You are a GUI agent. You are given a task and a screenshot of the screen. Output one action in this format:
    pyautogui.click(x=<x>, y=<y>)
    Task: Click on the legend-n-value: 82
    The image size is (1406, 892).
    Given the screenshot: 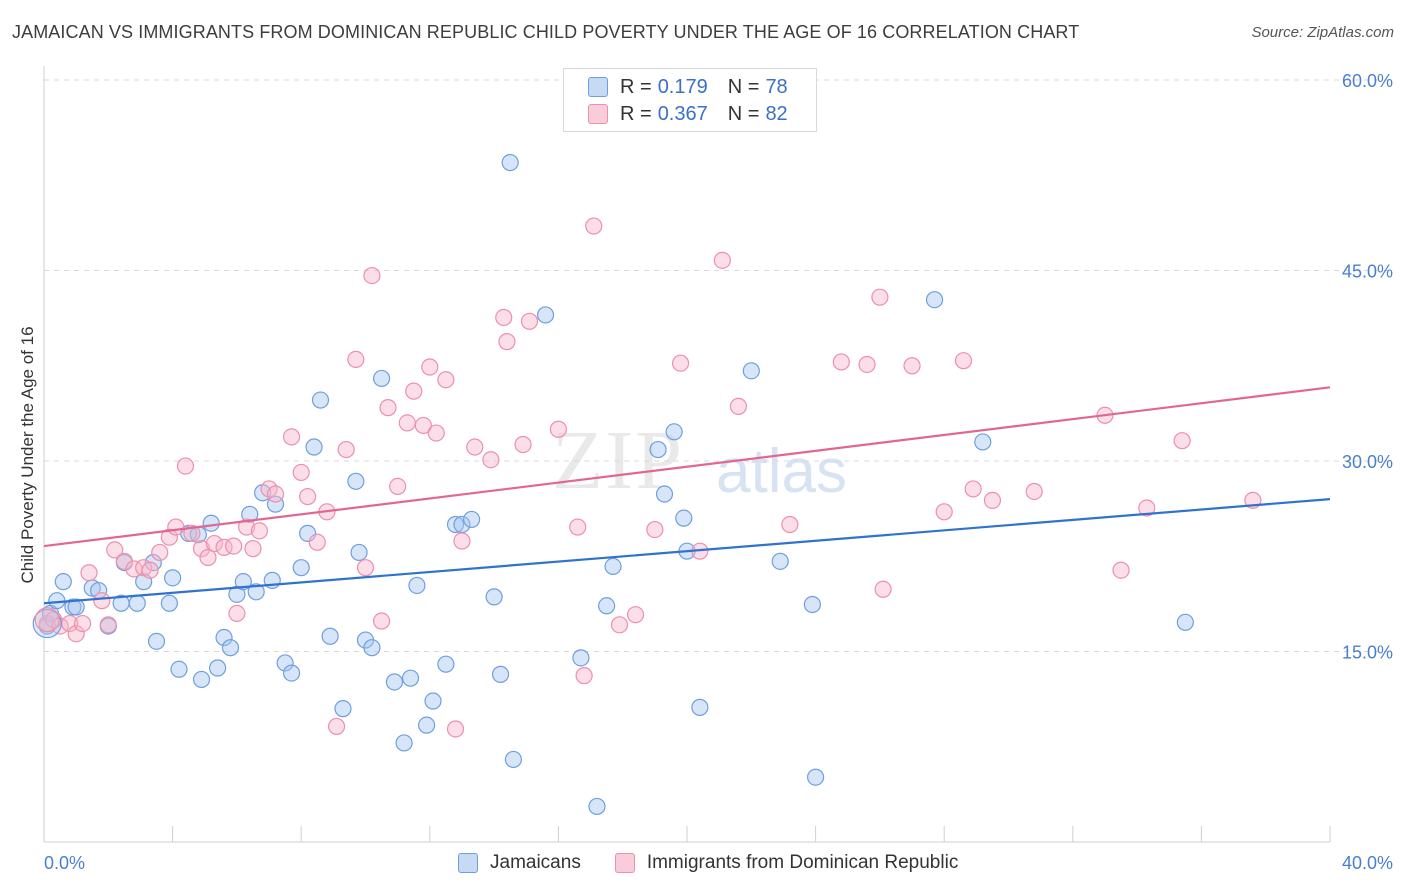 What is the action you would take?
    pyautogui.click(x=776, y=113)
    